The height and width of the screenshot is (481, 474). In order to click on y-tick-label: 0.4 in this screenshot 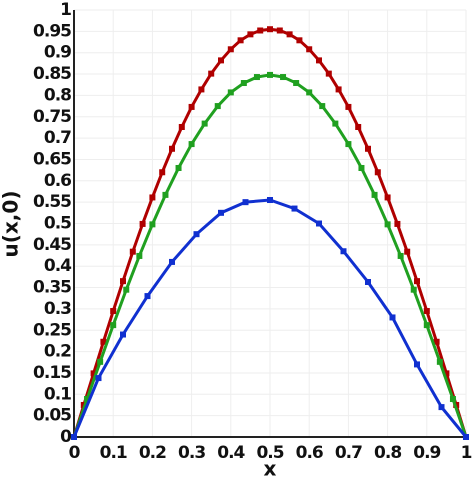, I will do `click(58, 266)`.